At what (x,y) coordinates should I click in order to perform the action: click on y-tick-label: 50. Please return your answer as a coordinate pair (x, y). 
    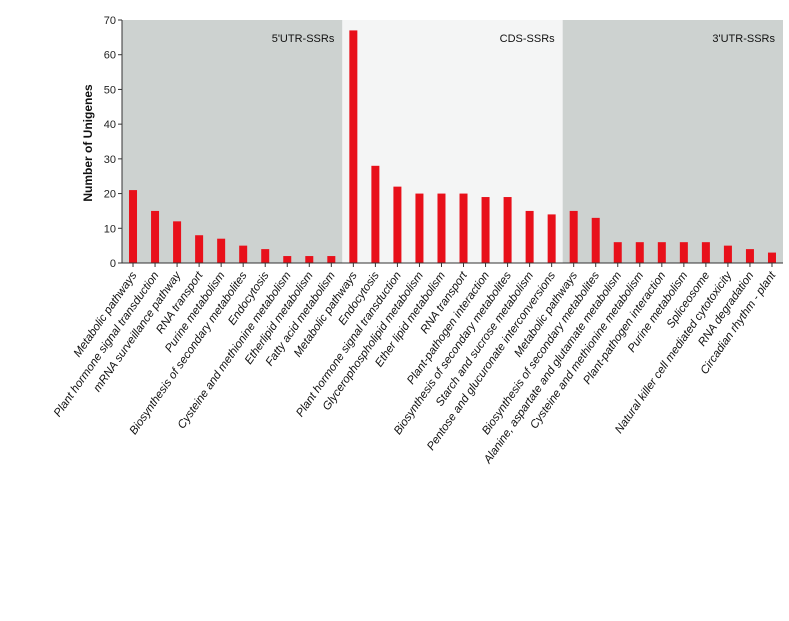
    Looking at the image, I should click on (110, 90).